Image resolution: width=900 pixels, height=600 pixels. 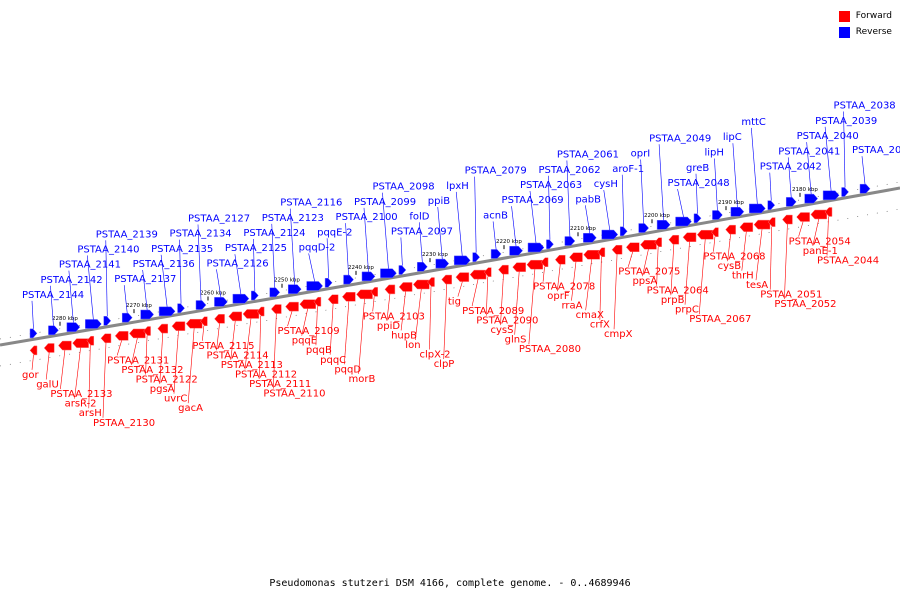 I want to click on gene-label: arsR-2, so click(x=81, y=404).